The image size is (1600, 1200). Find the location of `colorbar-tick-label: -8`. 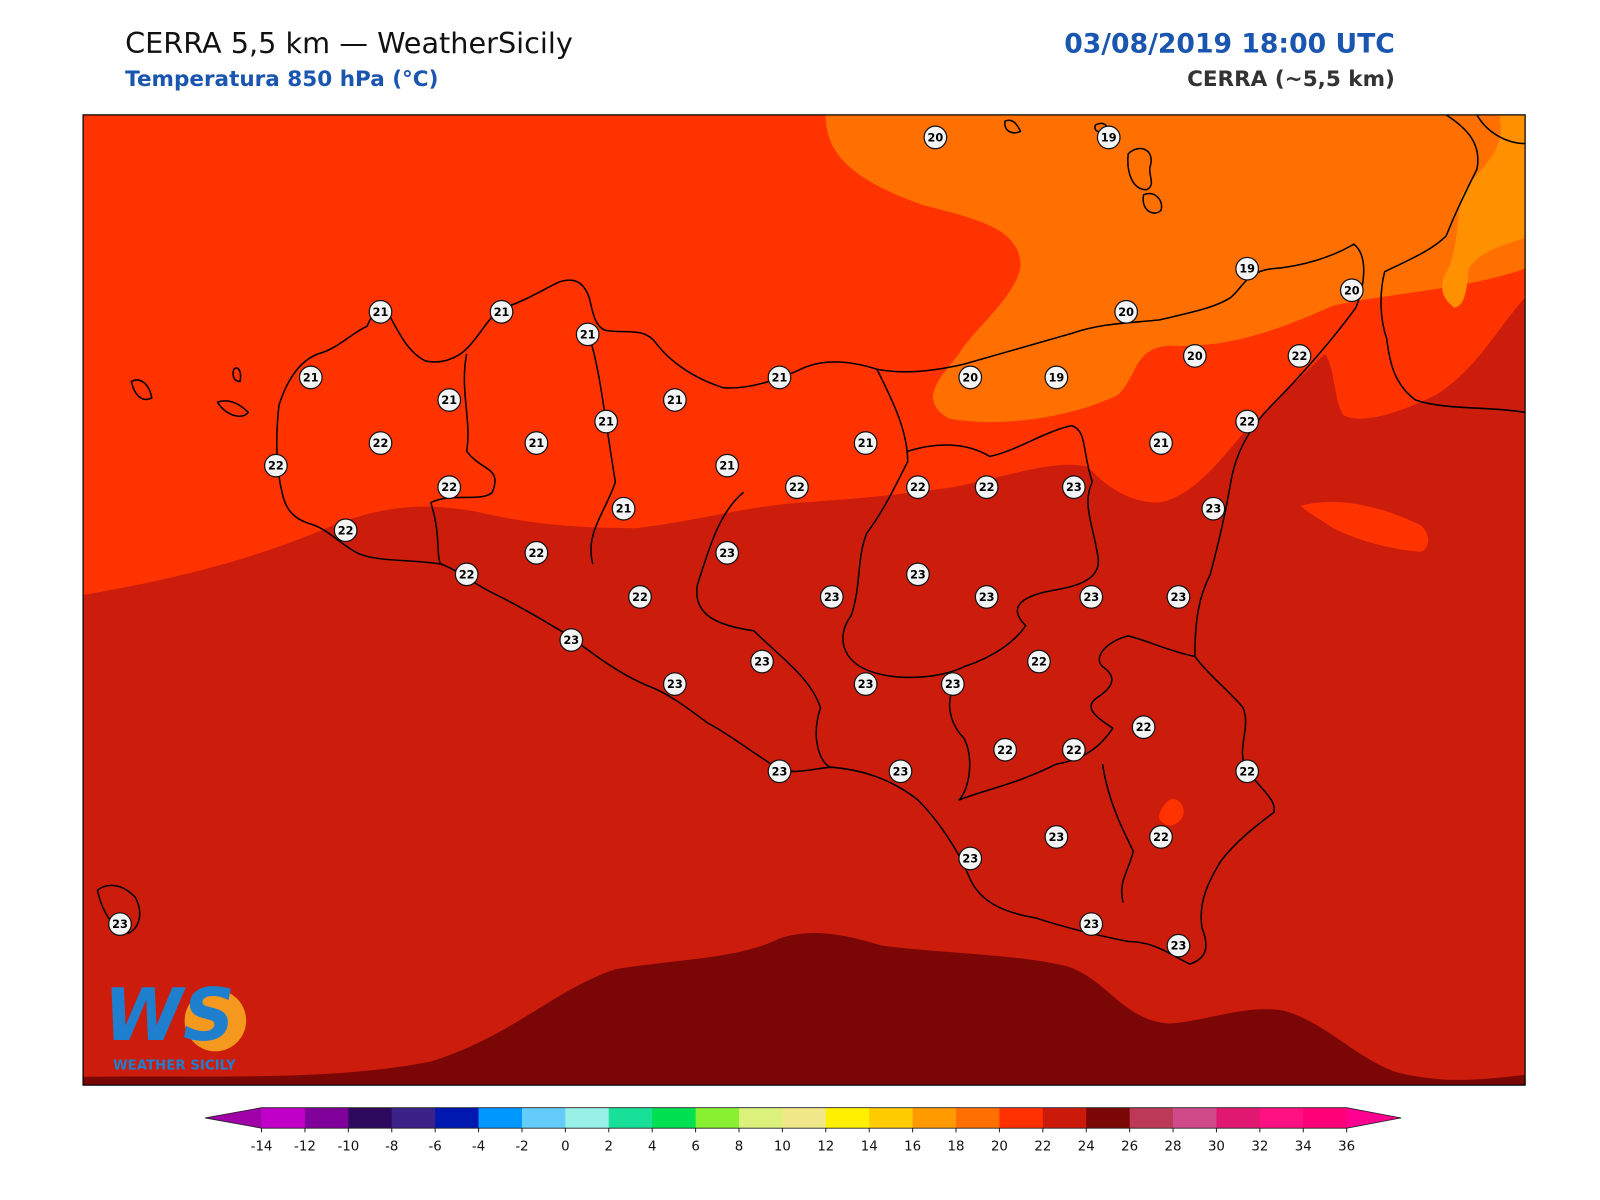

colorbar-tick-label: -8 is located at coordinates (391, 1147).